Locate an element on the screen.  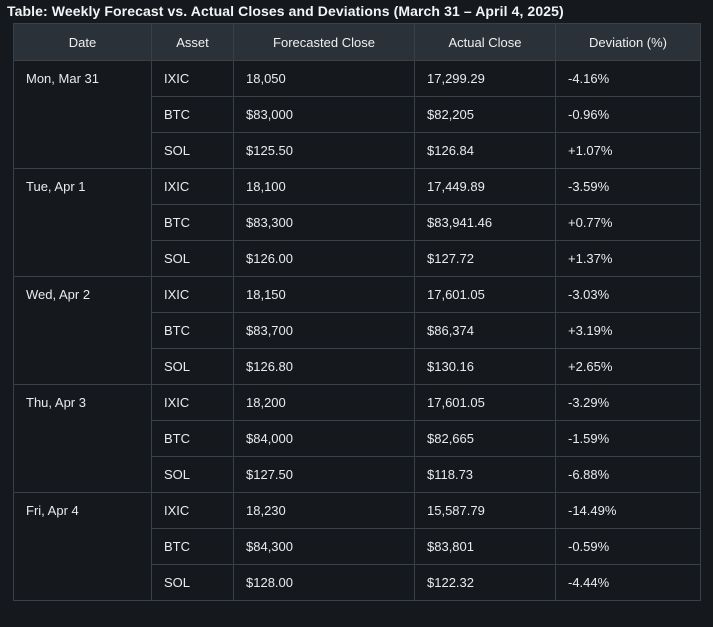
table-row: Fri, Apr 4 IXIC 18,230 15,587.79 -14.49% is located at coordinates (357, 510).